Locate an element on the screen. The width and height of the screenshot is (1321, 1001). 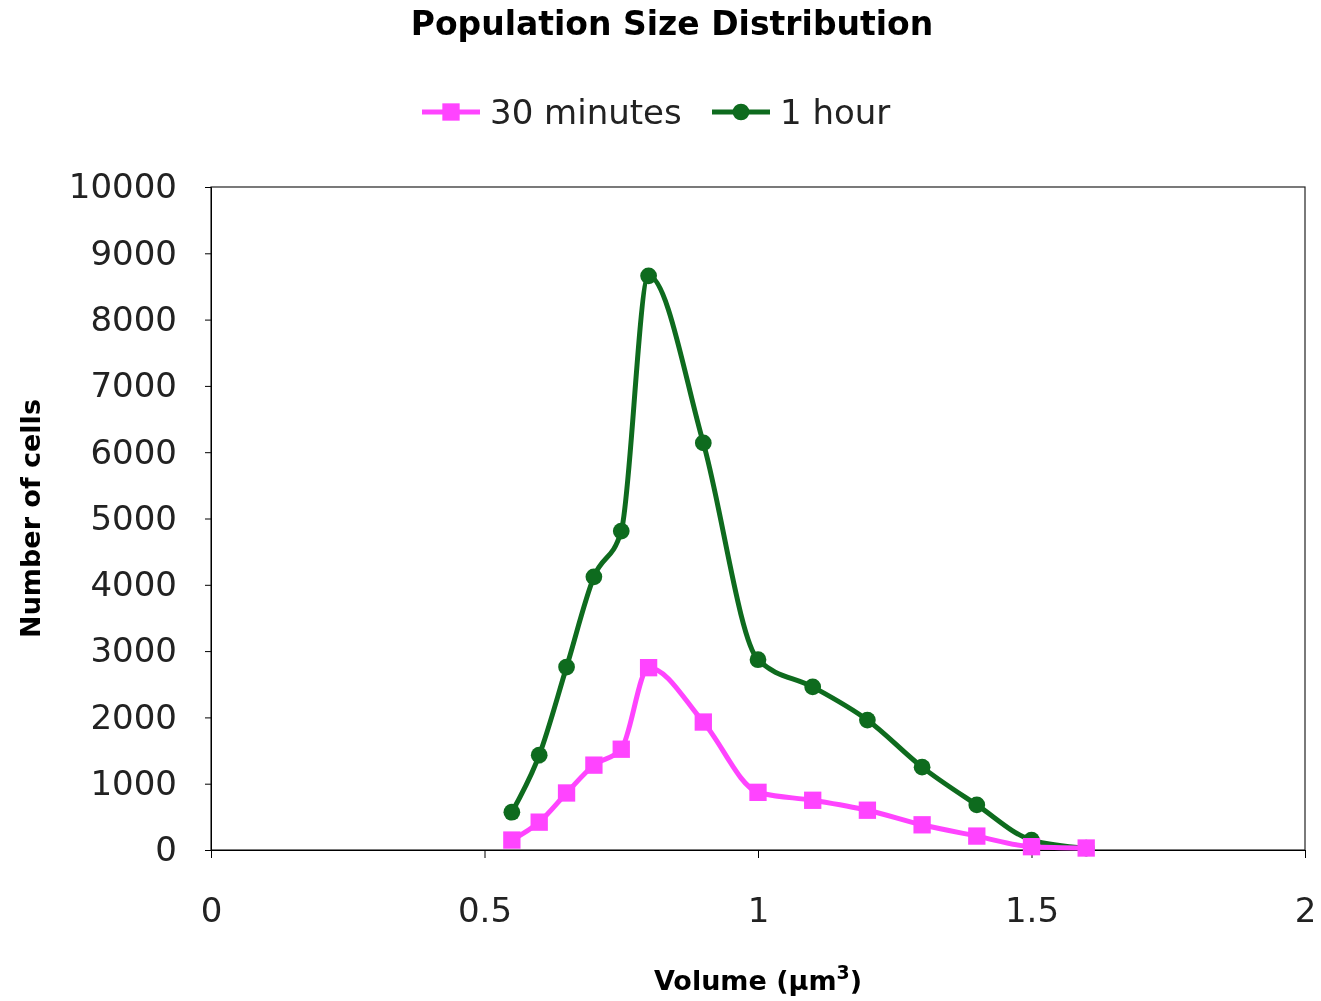
x-tick-label: 0.5 is located at coordinates (485, 910).